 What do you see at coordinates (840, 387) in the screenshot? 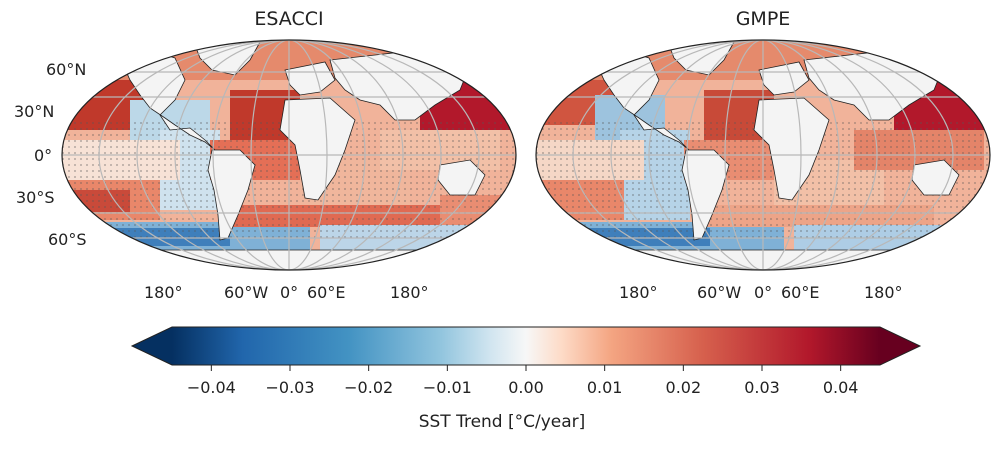
I see `colorbar-tick-label: 0.04` at bounding box center [840, 387].